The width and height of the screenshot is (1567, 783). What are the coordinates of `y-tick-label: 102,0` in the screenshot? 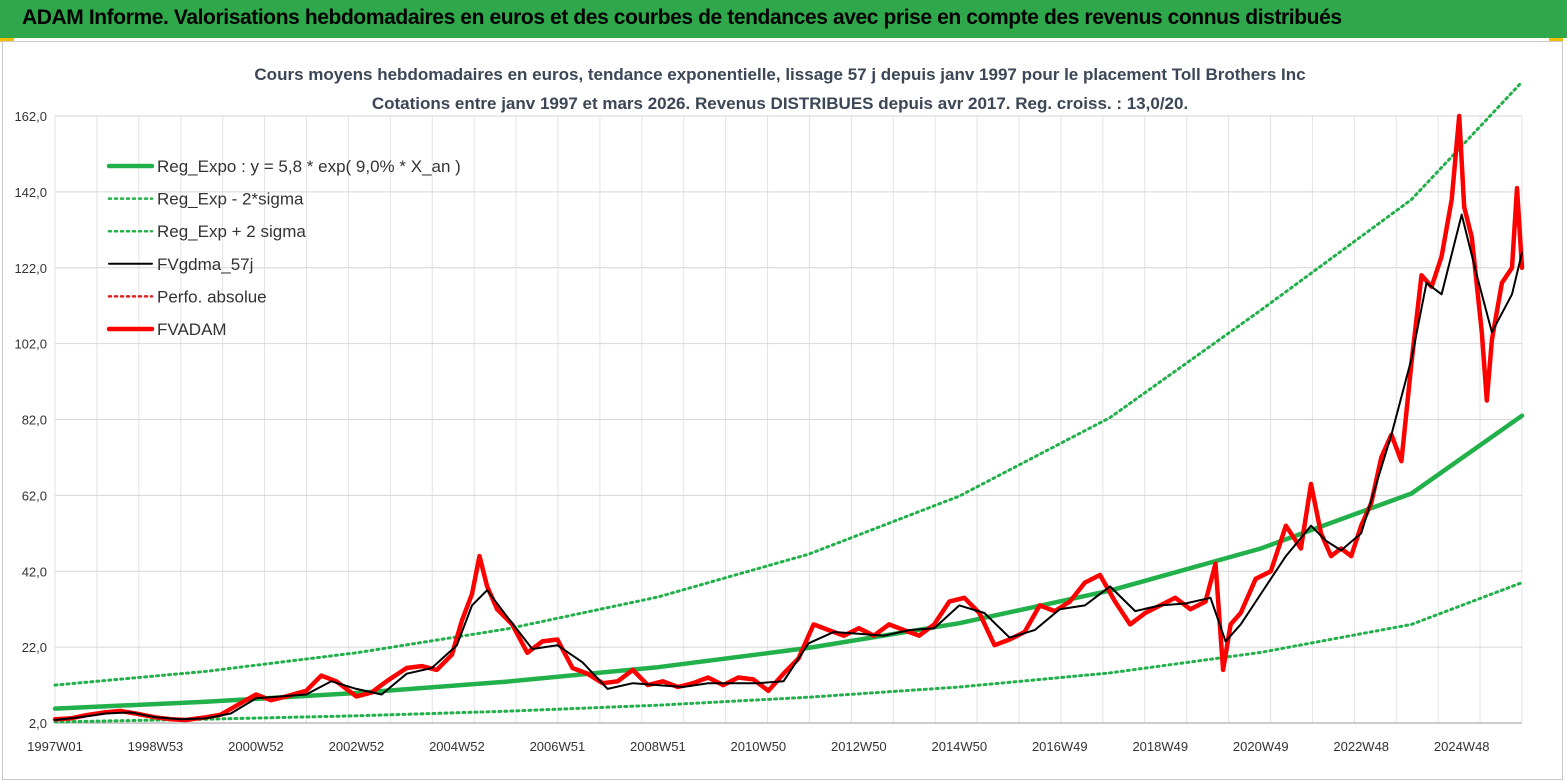 It's located at (30, 344).